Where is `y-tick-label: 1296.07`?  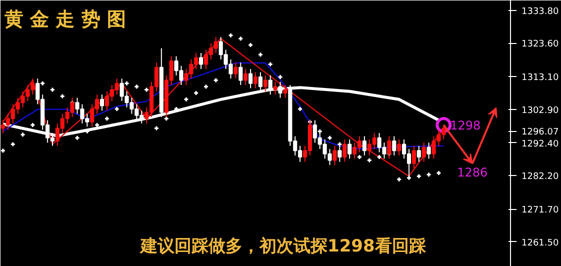 y-tick-label: 1296.07 is located at coordinates (540, 133).